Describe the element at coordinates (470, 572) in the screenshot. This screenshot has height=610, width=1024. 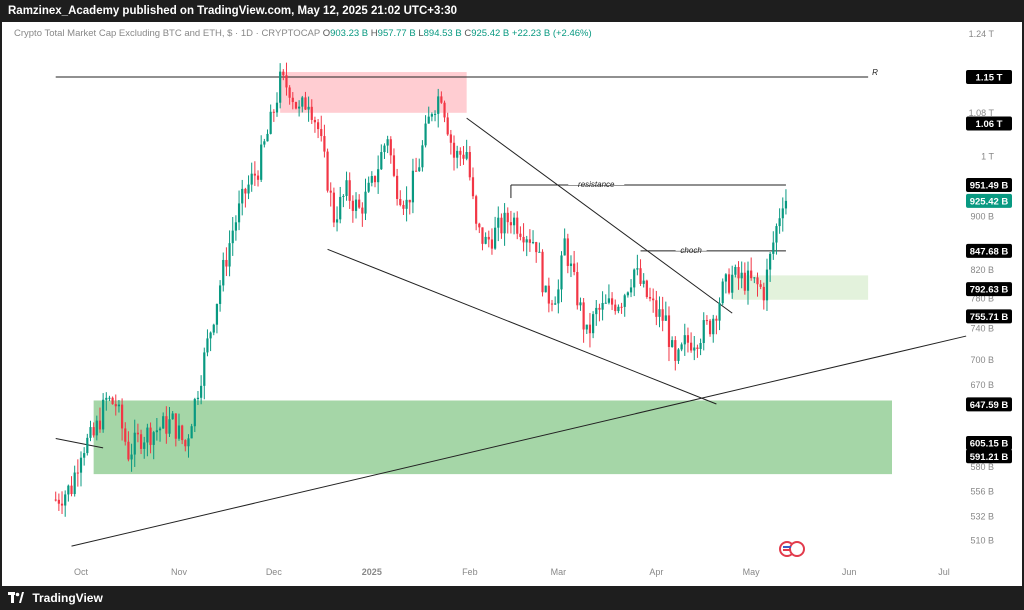
I see `x-tick-label: Feb` at that location.